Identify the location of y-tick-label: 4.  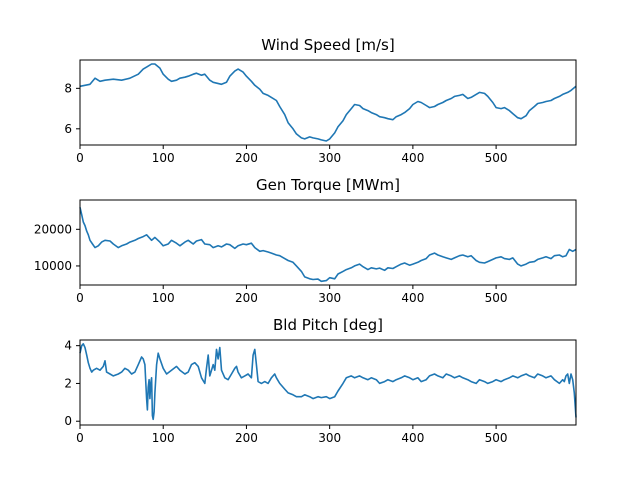
(68, 346).